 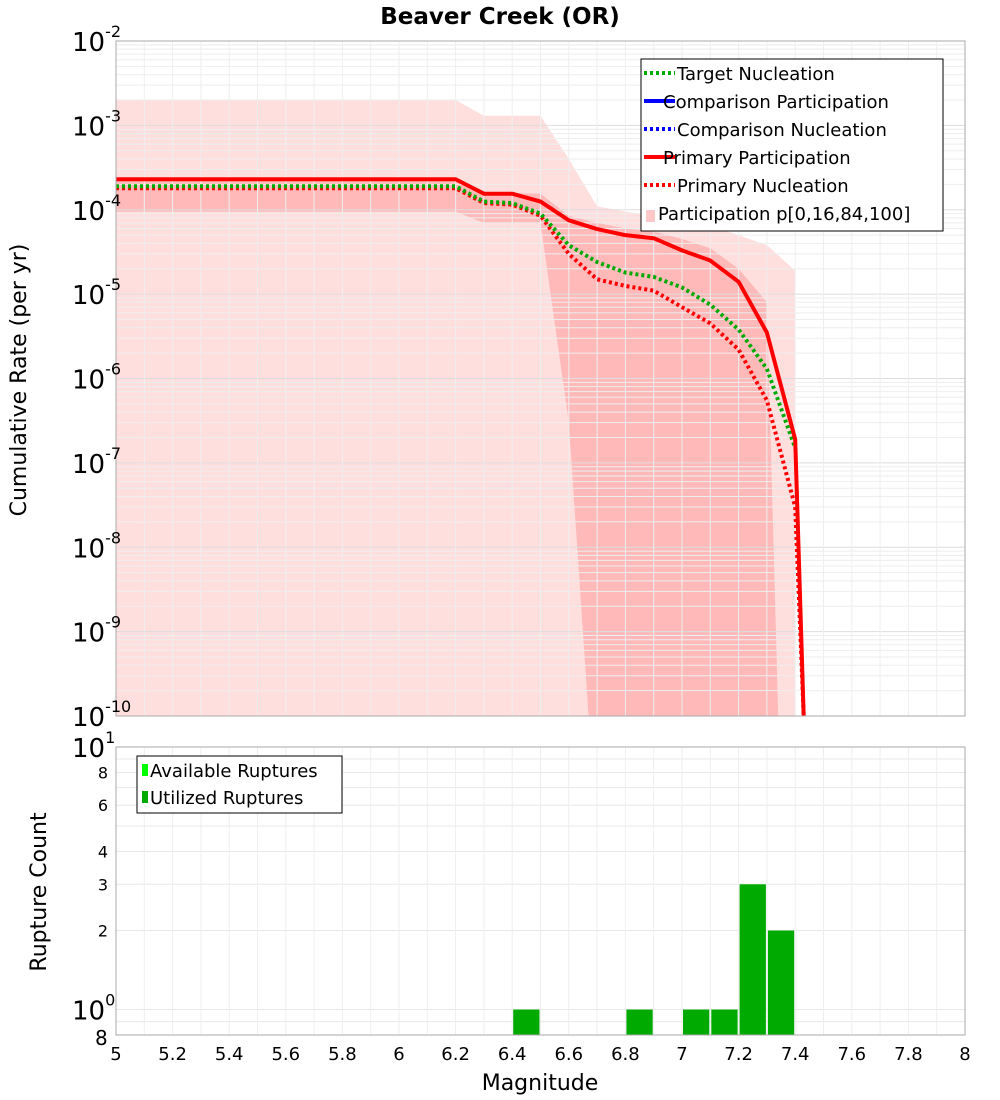 I want to click on legend-label: Primary Participation, so click(x=757, y=158).